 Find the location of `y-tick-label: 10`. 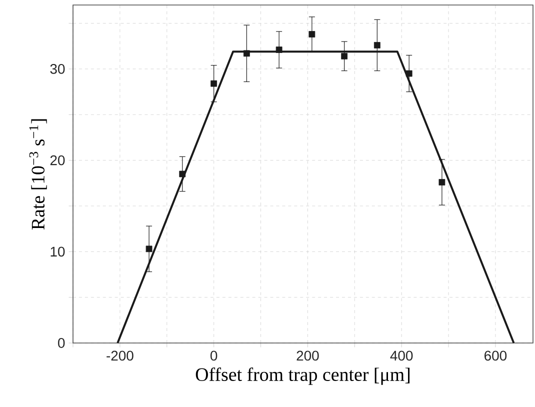

y-tick-label: 10 is located at coordinates (57, 251).